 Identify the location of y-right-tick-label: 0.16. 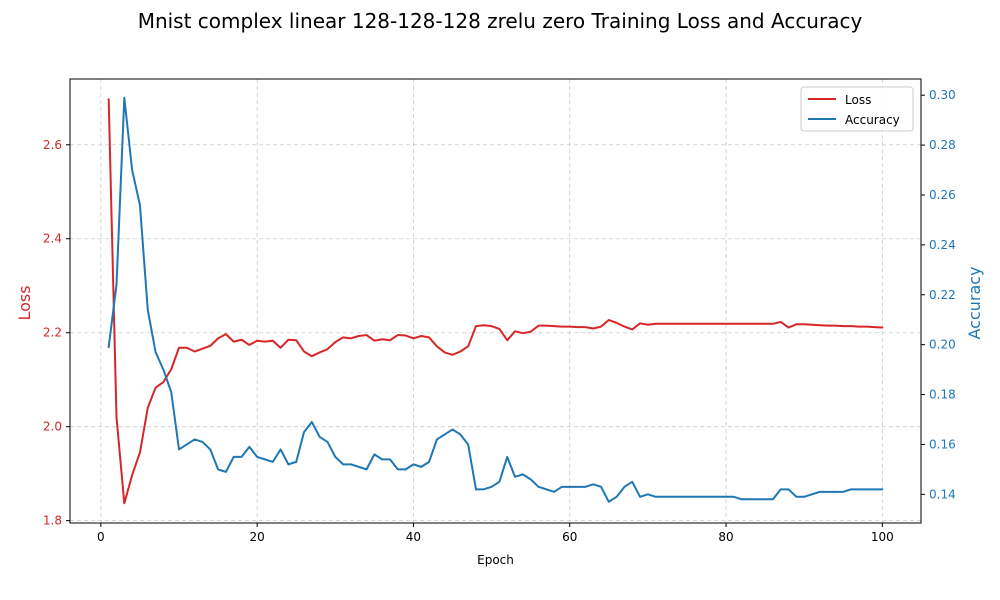
(942, 444).